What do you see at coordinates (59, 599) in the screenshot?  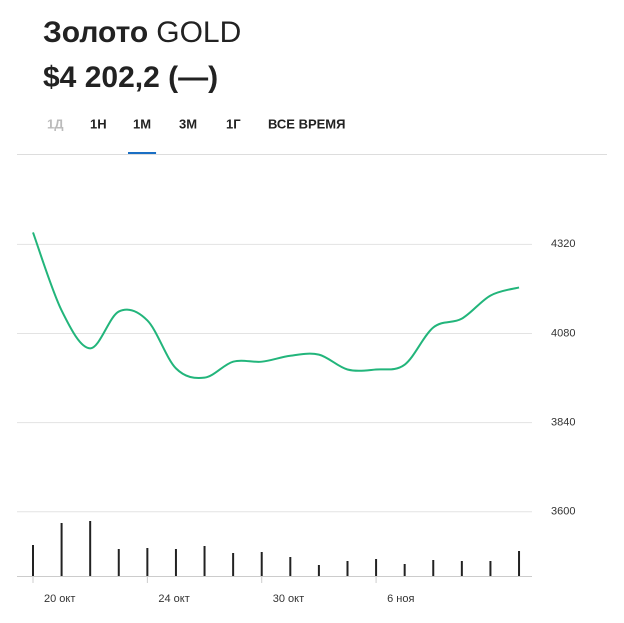 I see `x-tick-label: 20 окт` at bounding box center [59, 599].